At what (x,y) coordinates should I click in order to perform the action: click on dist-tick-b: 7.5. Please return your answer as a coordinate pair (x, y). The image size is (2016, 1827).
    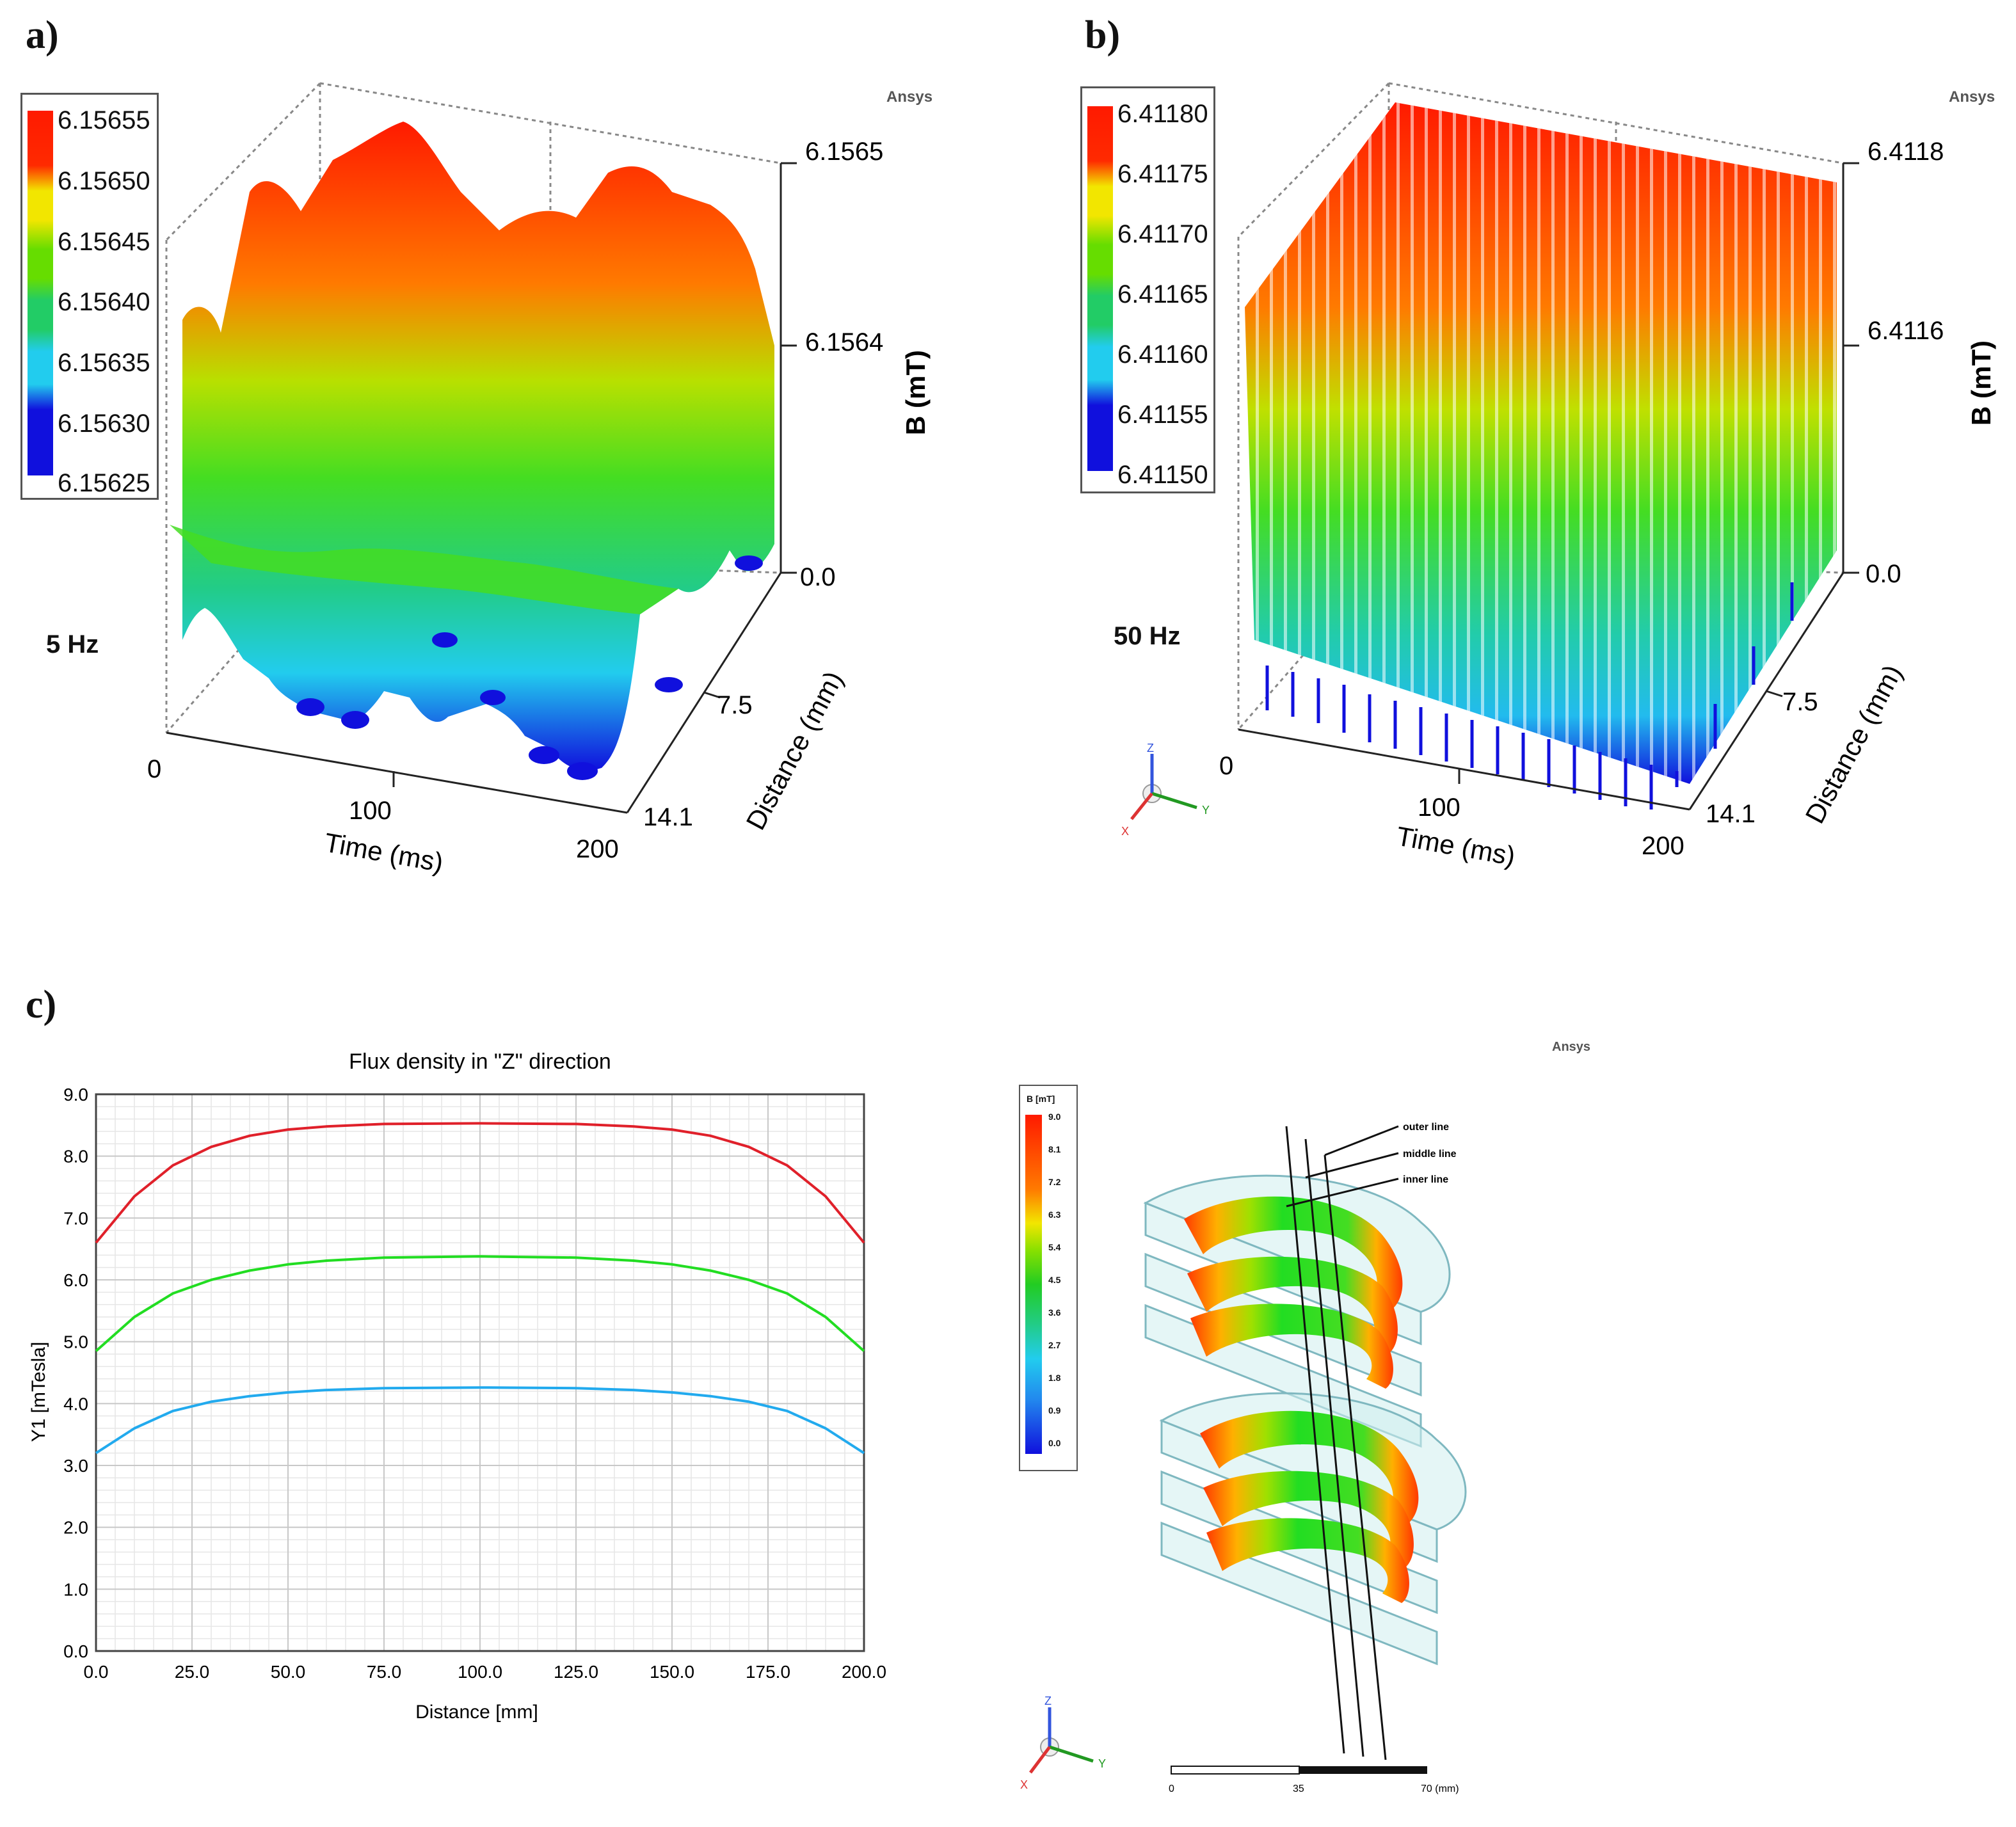
    Looking at the image, I should click on (1800, 702).